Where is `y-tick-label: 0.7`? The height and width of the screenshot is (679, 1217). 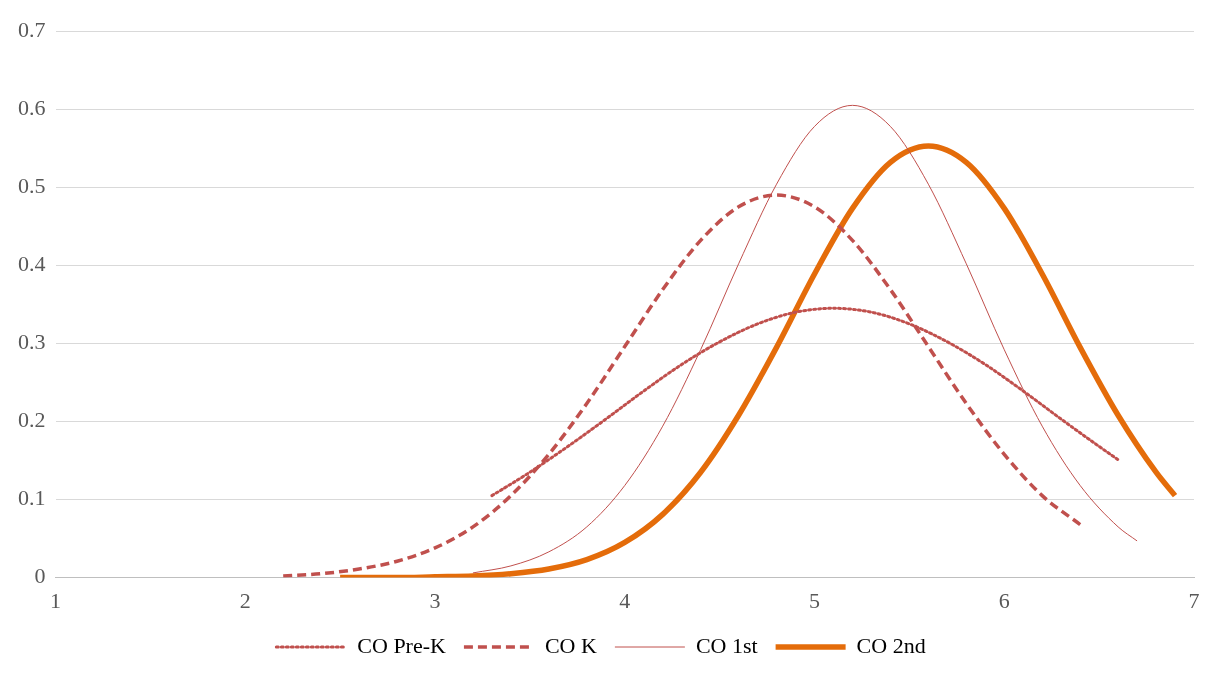 y-tick-label: 0.7 is located at coordinates (32, 29).